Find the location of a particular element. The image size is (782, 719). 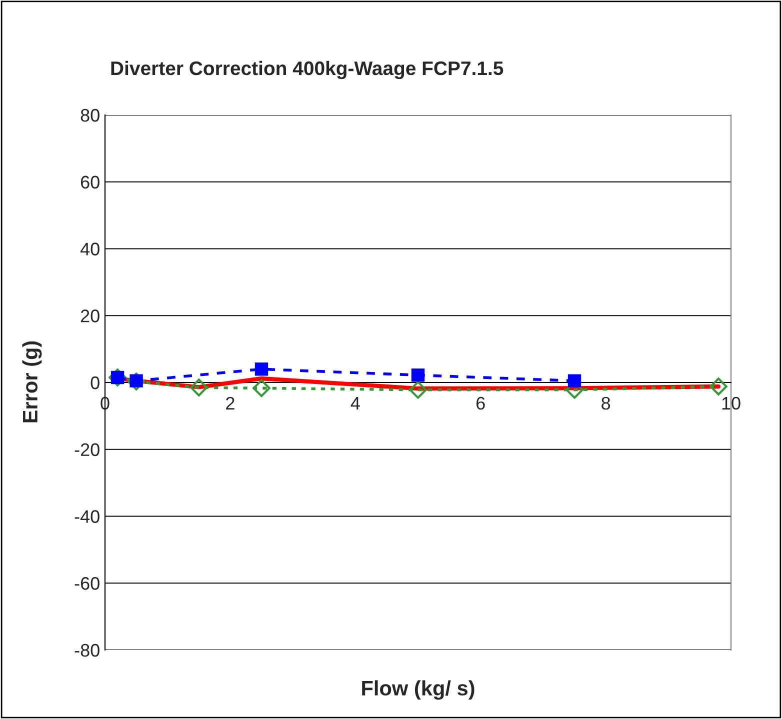

x-tick-label: 4 is located at coordinates (355, 403).